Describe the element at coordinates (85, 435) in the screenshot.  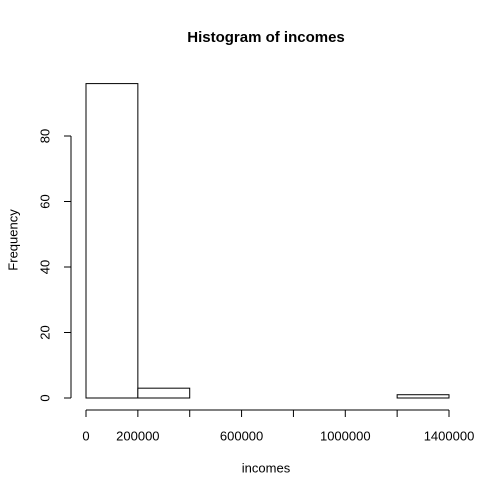
I see `x-tick-label: 0` at that location.